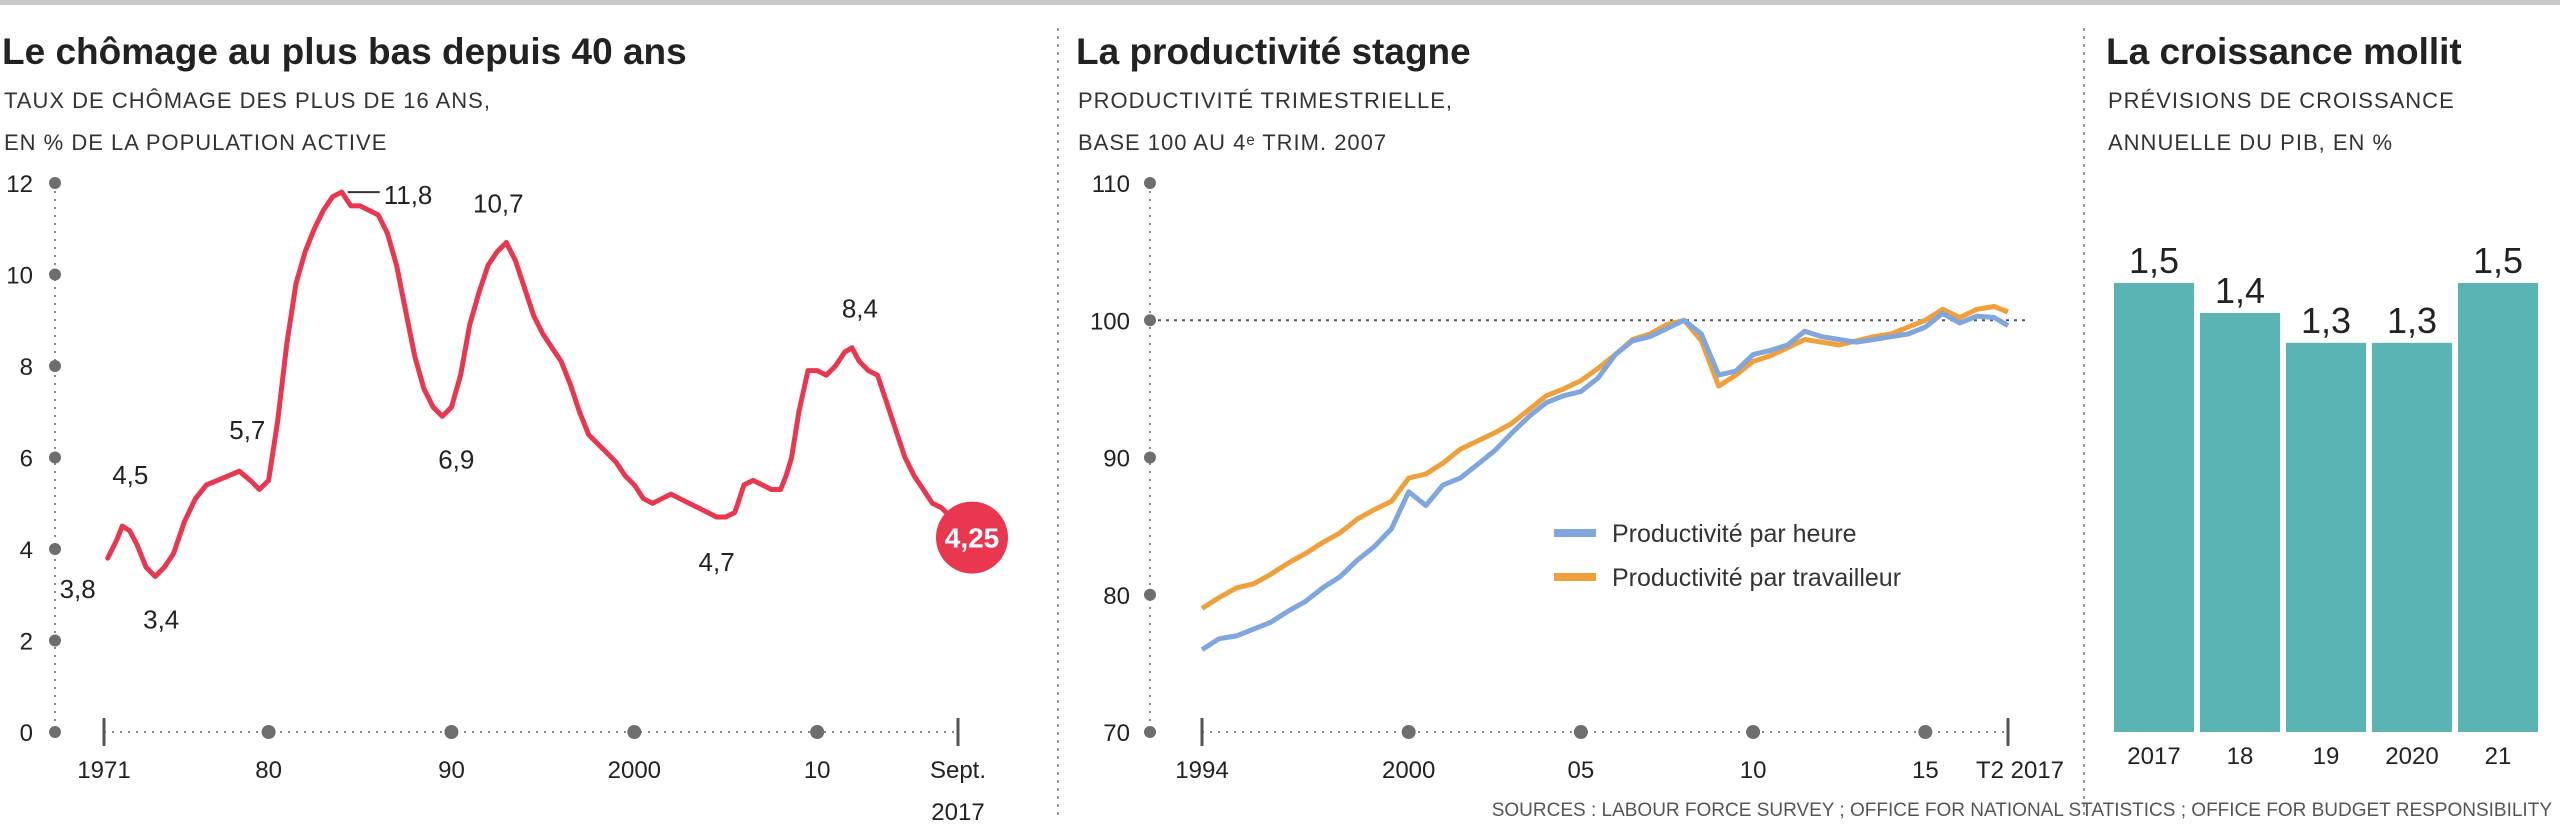 The height and width of the screenshot is (832, 2560). I want to click on x-tick-label: 90, so click(451, 770).